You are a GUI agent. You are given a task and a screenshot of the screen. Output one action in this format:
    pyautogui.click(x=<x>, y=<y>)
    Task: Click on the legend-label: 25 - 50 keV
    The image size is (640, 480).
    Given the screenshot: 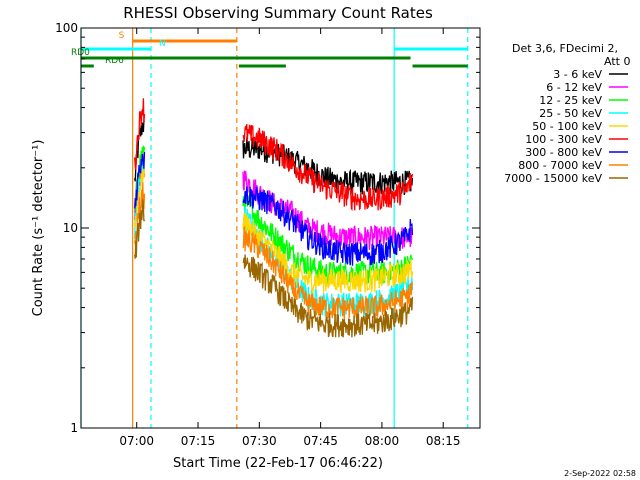 What is the action you would take?
    pyautogui.click(x=570, y=113)
    